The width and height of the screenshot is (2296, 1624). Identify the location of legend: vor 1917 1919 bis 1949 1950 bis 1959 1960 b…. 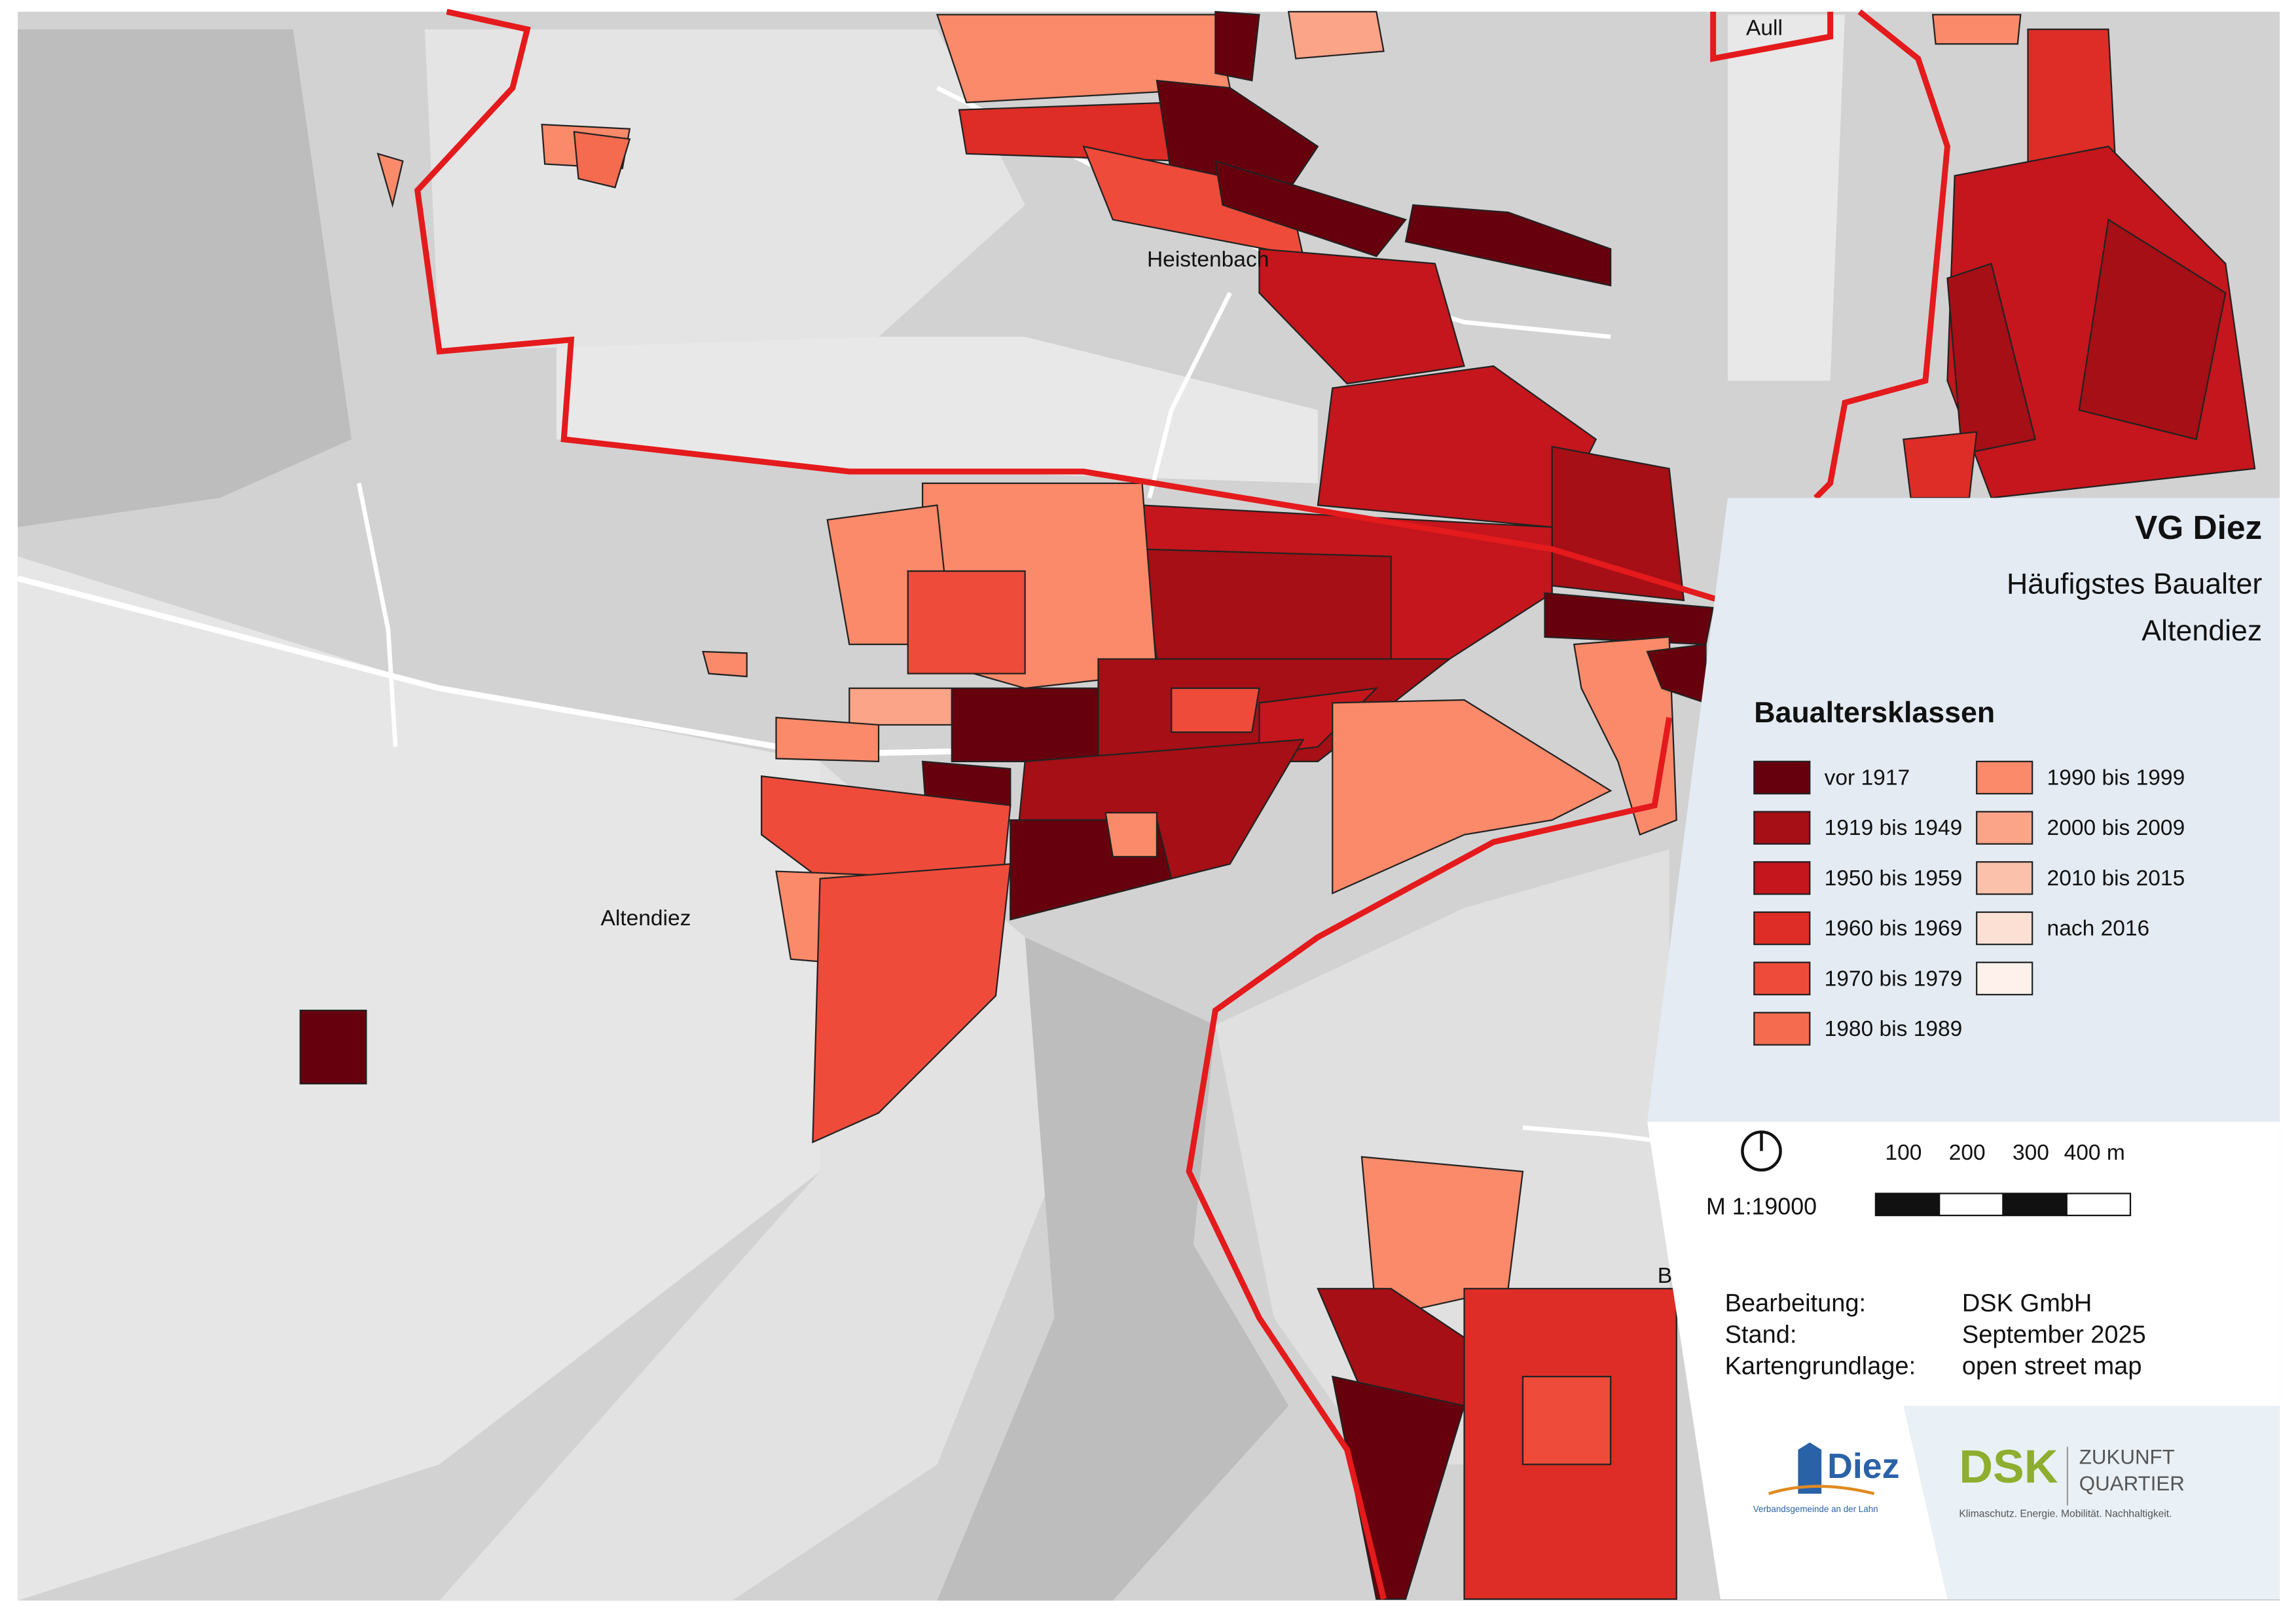
(1969, 903).